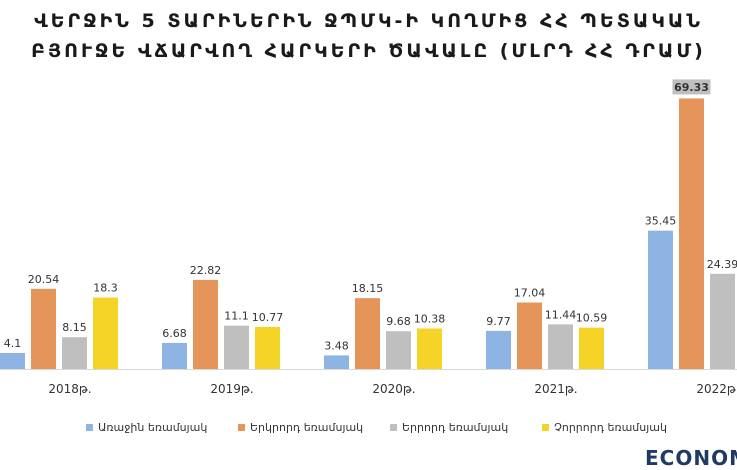 The height and width of the screenshot is (470, 737). What do you see at coordinates (561, 314) in the screenshot?
I see `data-label-3-4: 11.44` at bounding box center [561, 314].